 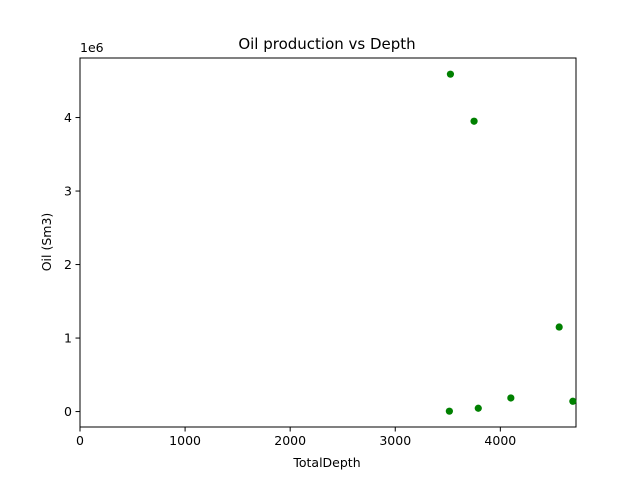 I want to click on chart-title: Oil production vs Depth, so click(x=326, y=44).